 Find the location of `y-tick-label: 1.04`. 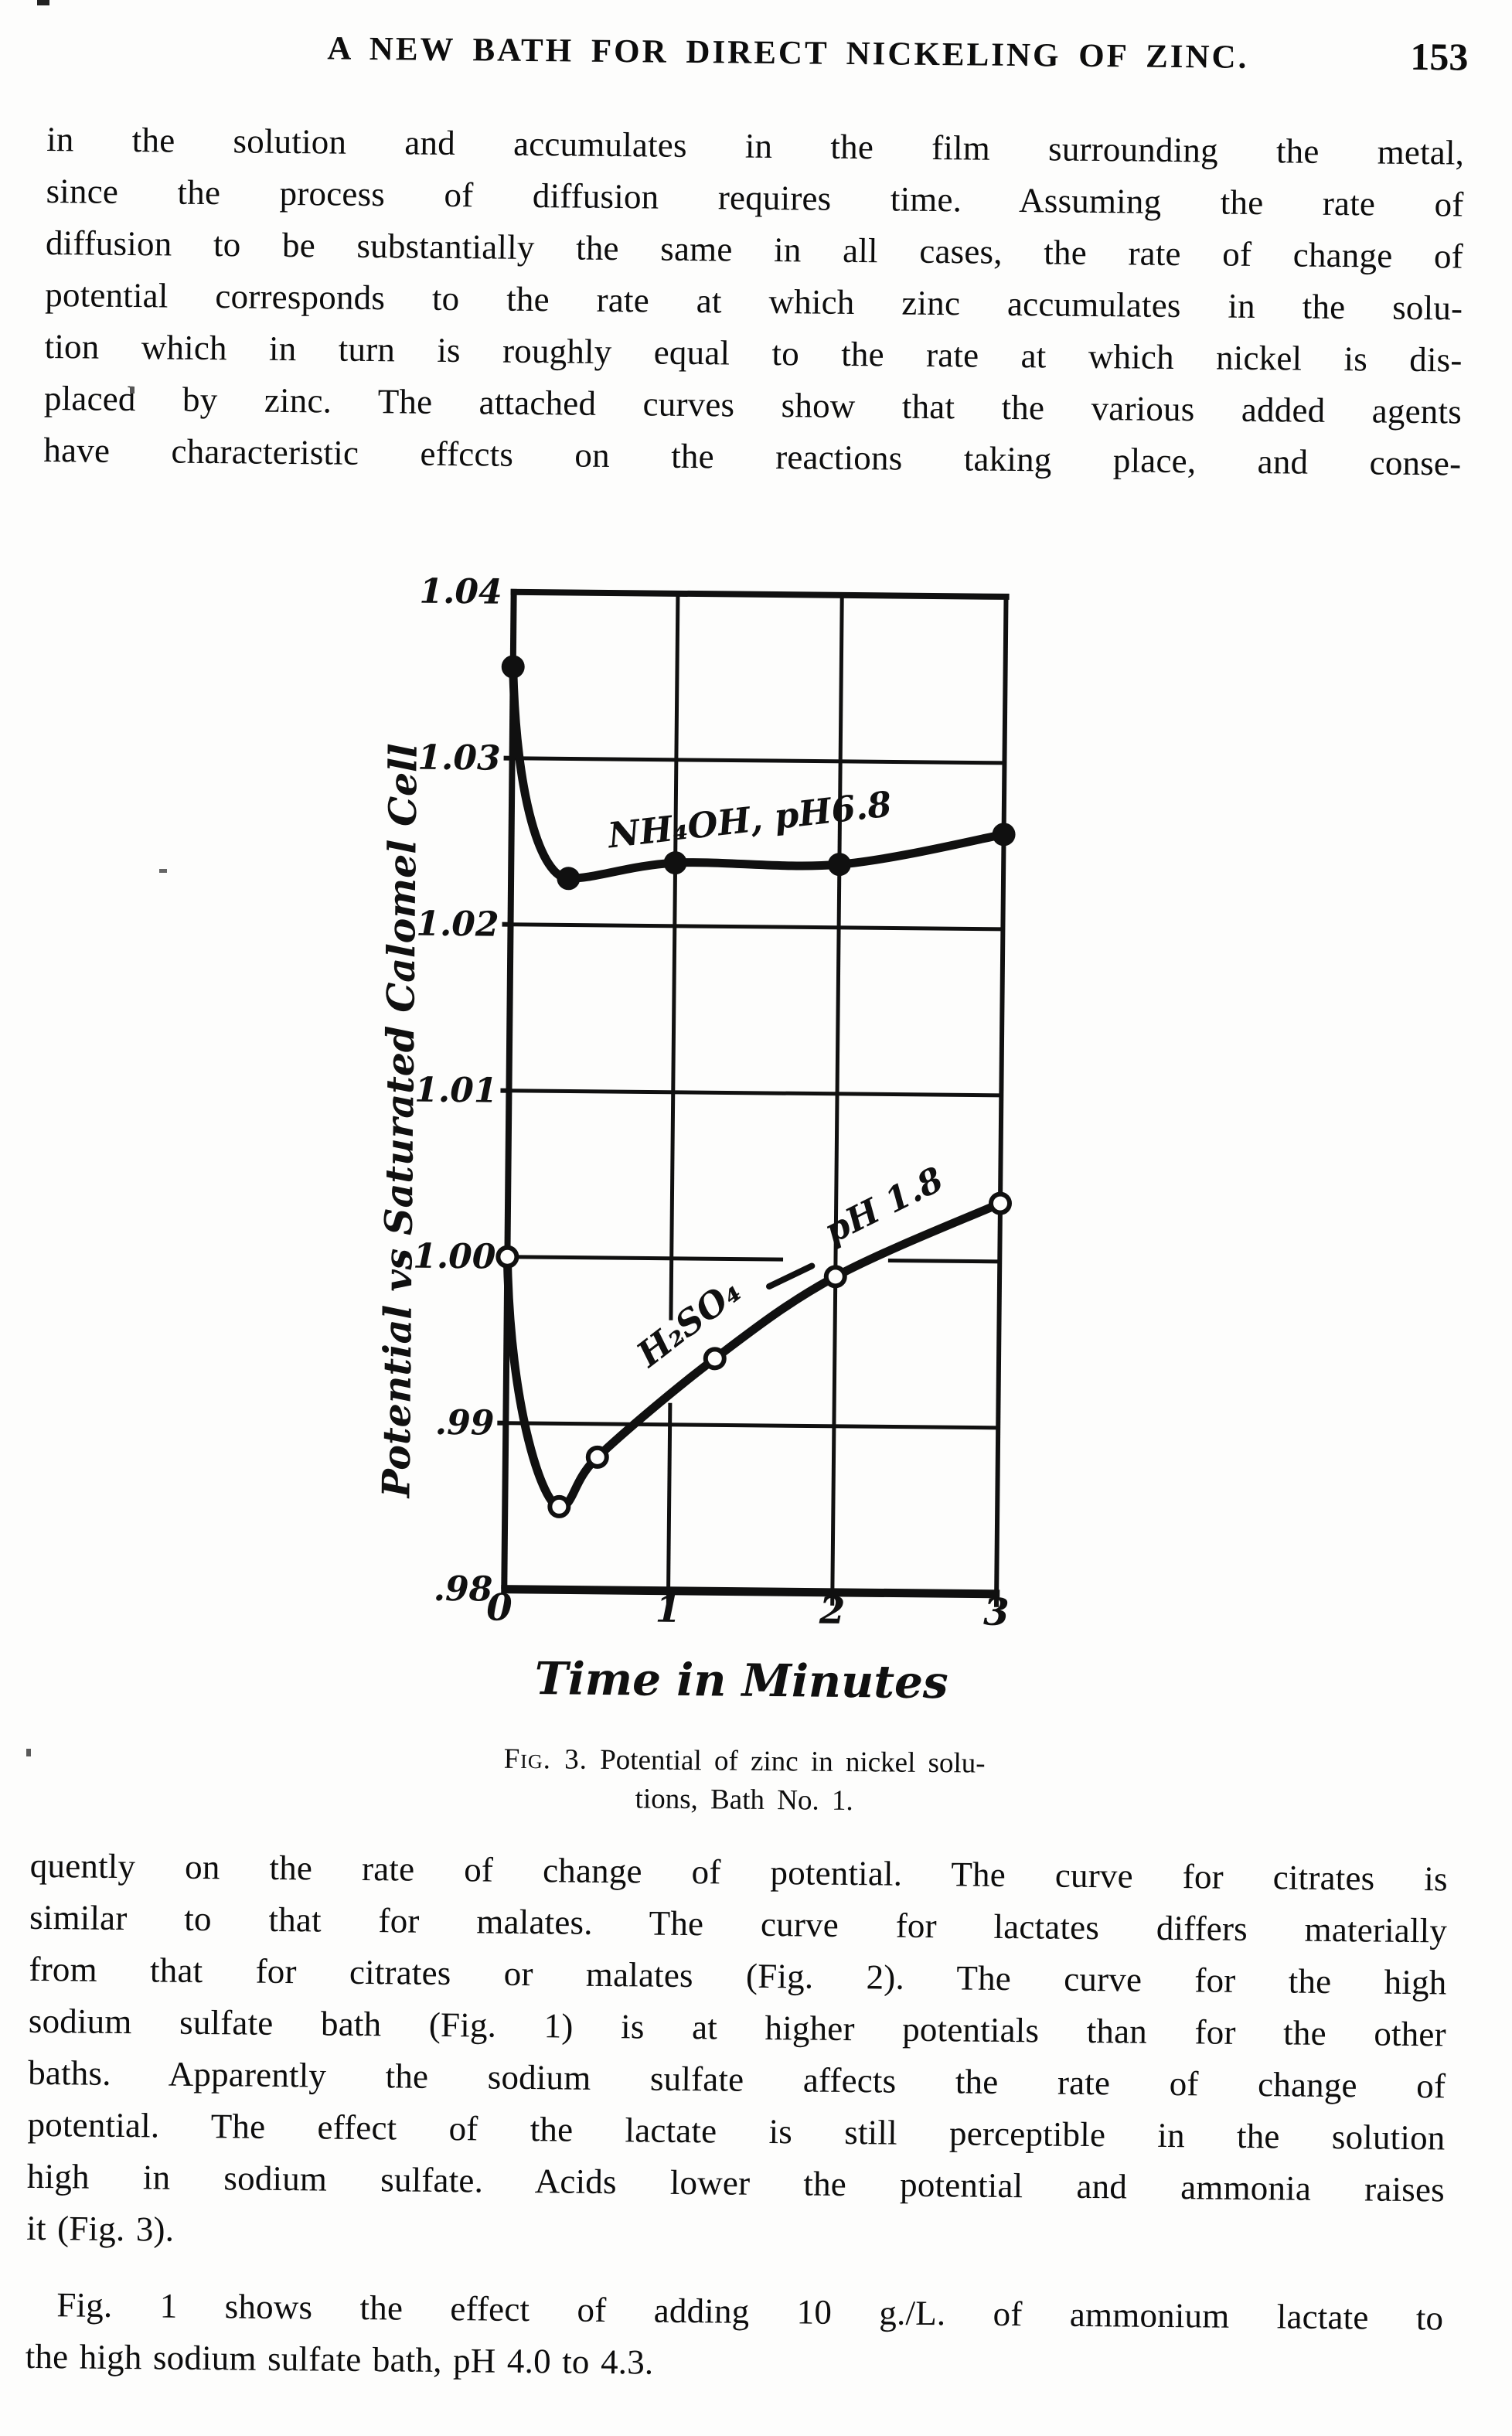

y-tick-label: 1.04 is located at coordinates (460, 592).